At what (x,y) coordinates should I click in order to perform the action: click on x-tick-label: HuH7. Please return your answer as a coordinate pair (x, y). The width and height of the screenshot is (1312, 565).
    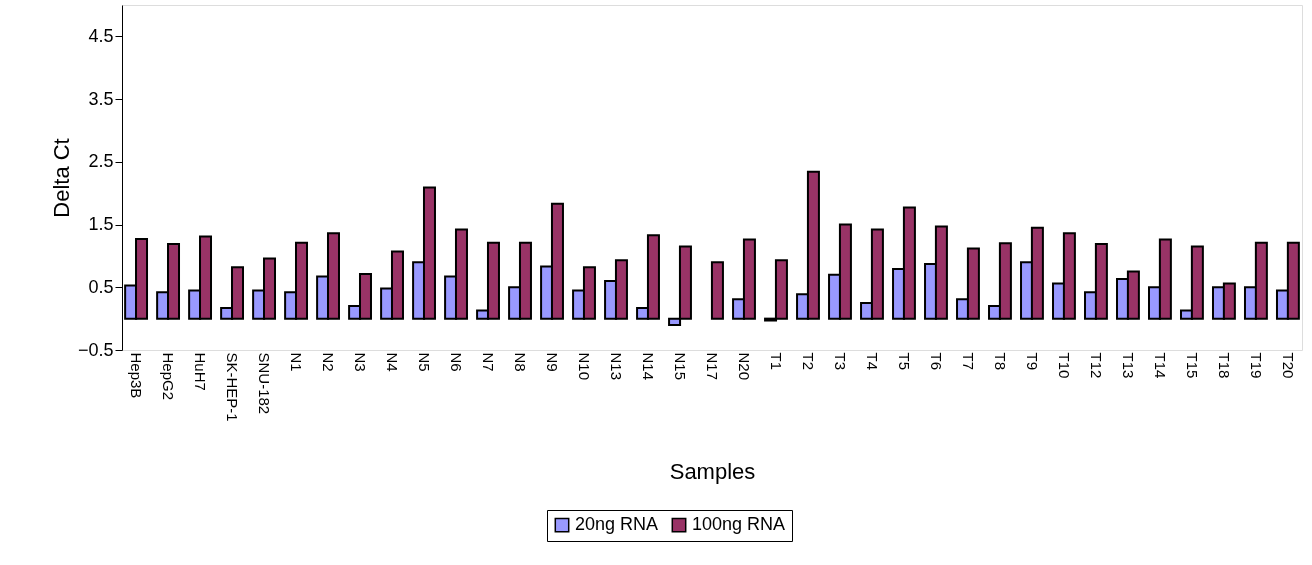
    Looking at the image, I should click on (201, 371).